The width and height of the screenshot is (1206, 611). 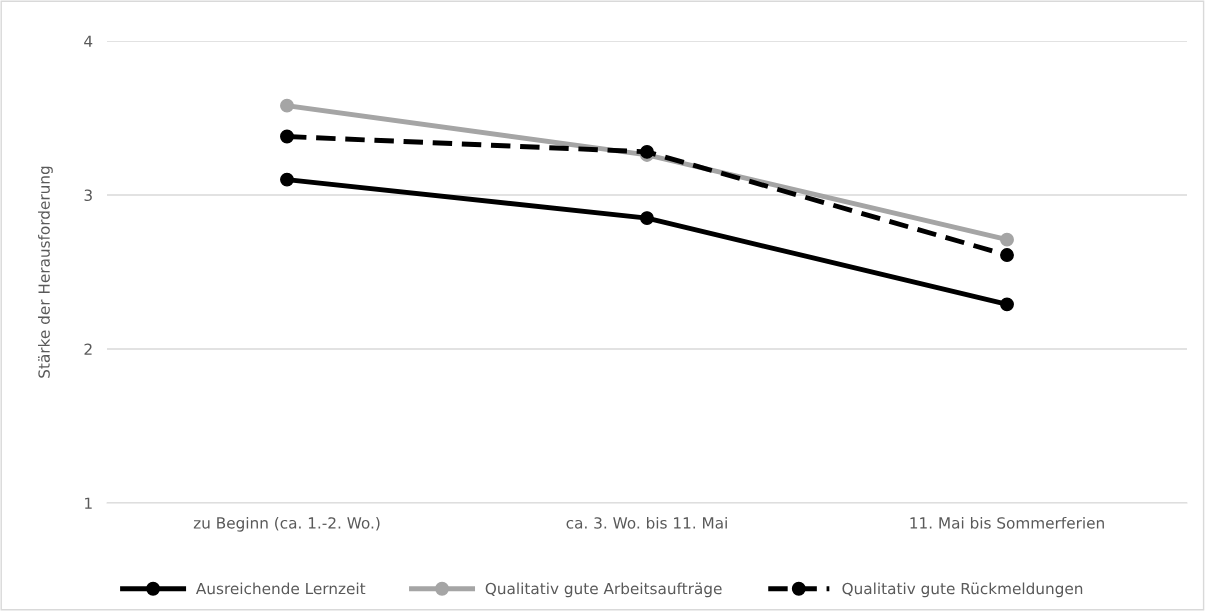 I want to click on y-tick-label: 3, so click(x=88, y=195).